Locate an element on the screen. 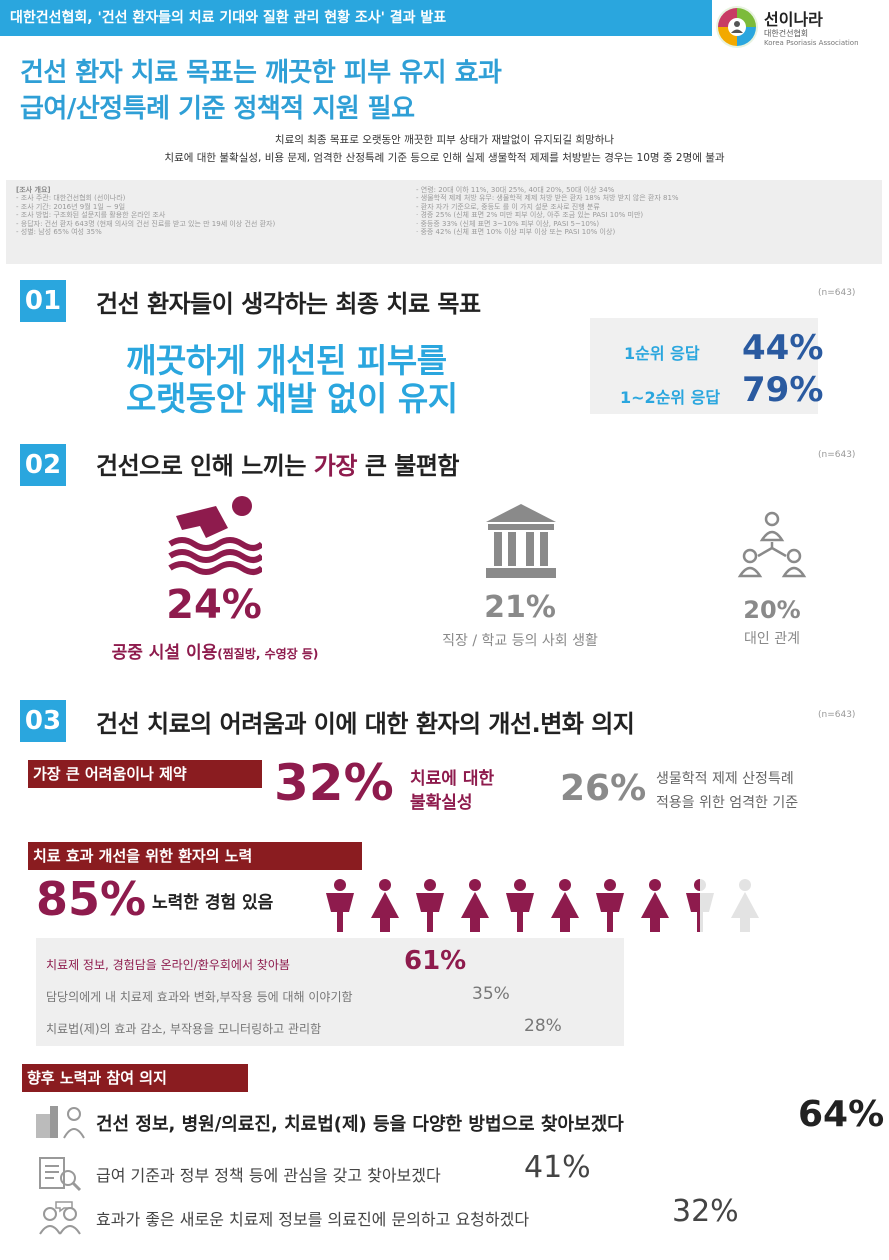  section-number-02: 02 is located at coordinates (43, 465).